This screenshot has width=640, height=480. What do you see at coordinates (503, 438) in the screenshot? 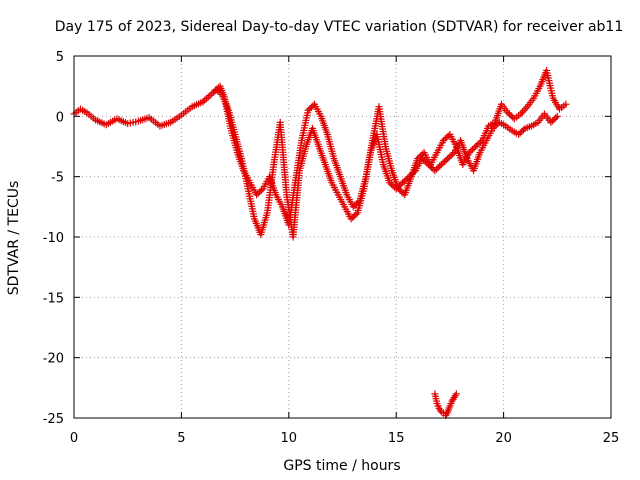
I see `x-tick-label: 20` at bounding box center [503, 438].